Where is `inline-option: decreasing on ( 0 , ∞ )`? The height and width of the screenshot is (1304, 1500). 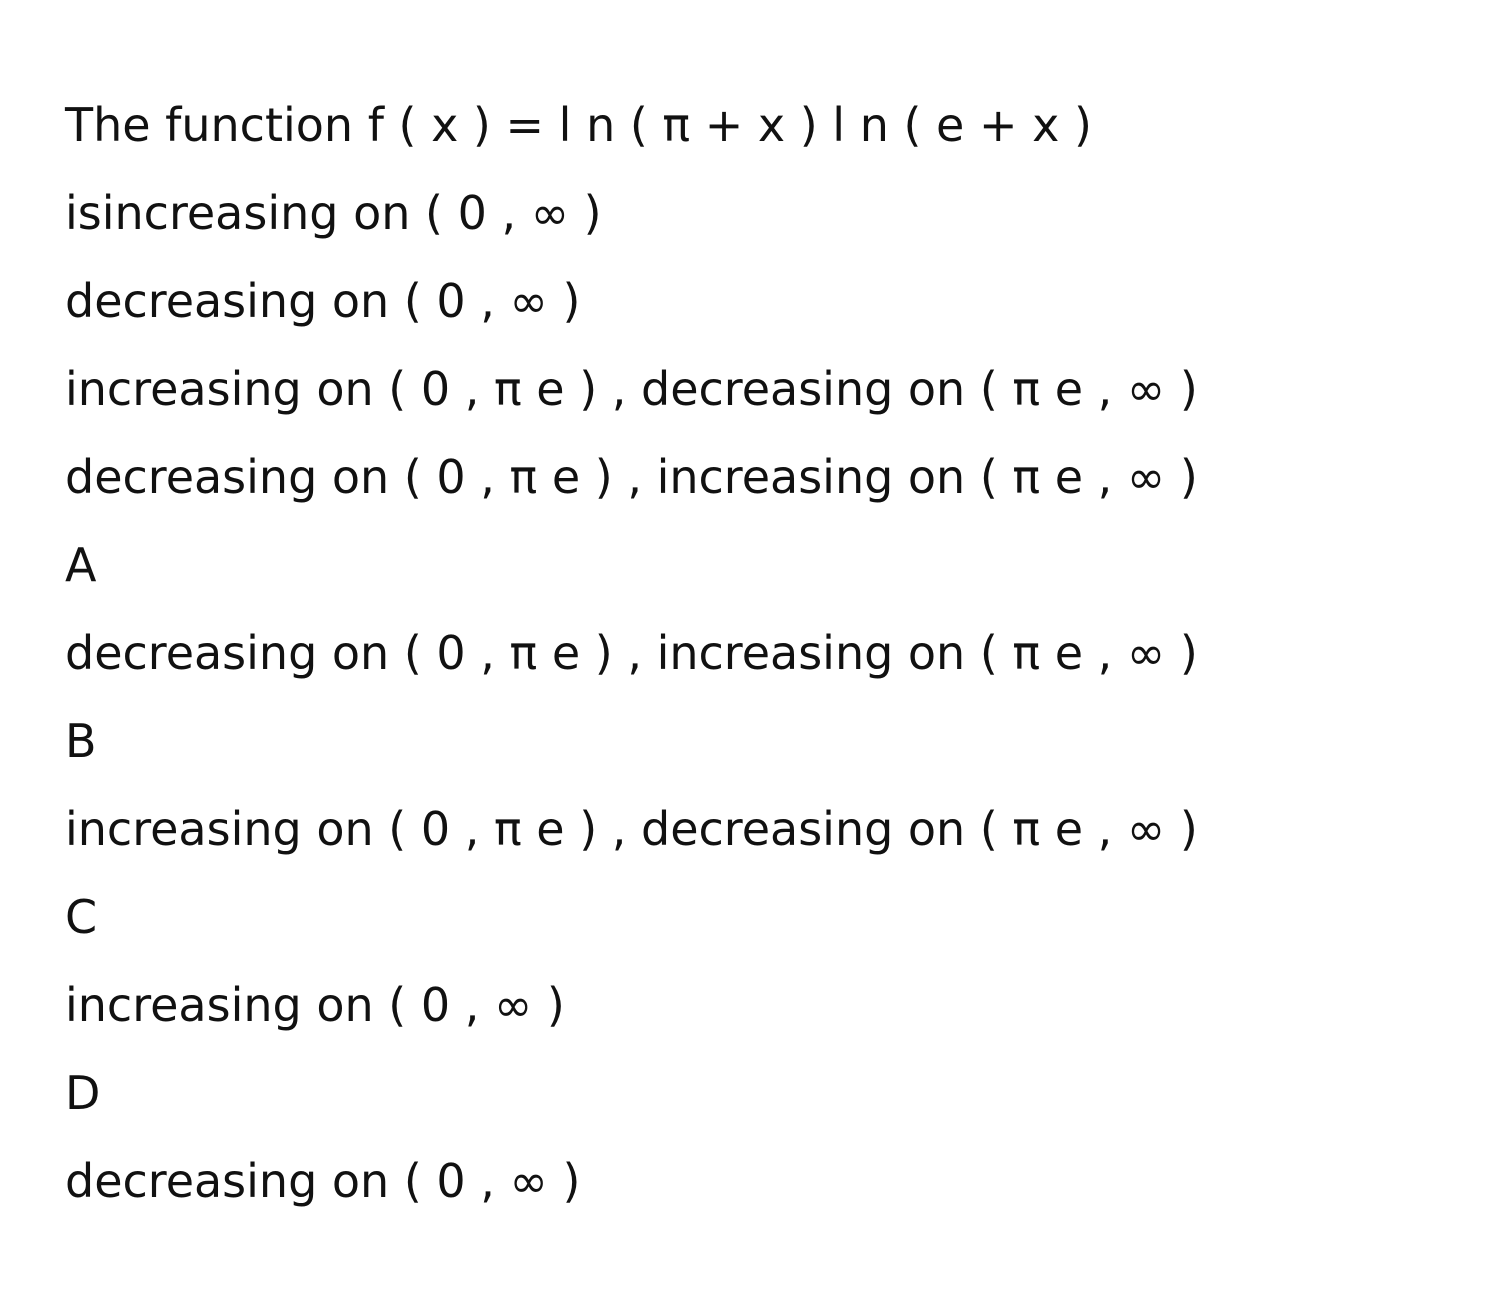 inline-option: decreasing on ( 0 , ∞ ) is located at coordinates (323, 301).